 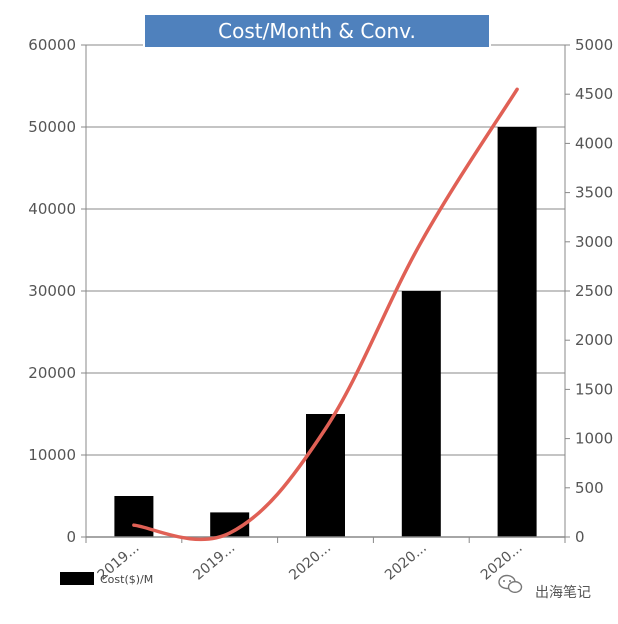 What do you see at coordinates (510, 584) in the screenshot?
I see `wechat-icon` at bounding box center [510, 584].